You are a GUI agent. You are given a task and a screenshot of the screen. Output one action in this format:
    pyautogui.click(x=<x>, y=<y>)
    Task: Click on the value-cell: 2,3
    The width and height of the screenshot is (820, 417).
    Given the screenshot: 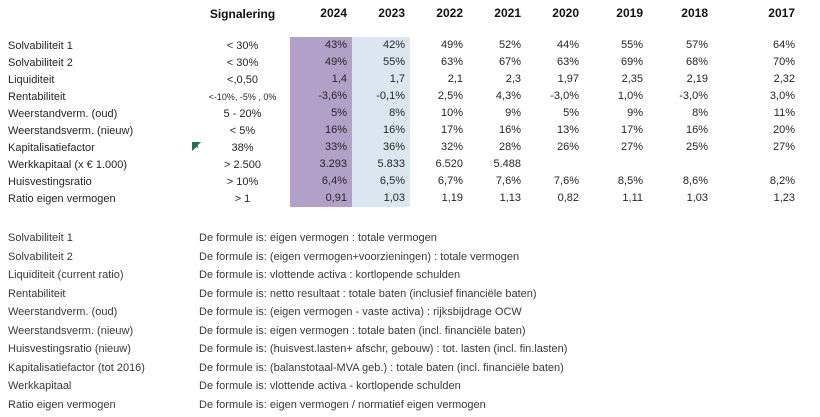 What is the action you would take?
    pyautogui.click(x=513, y=79)
    